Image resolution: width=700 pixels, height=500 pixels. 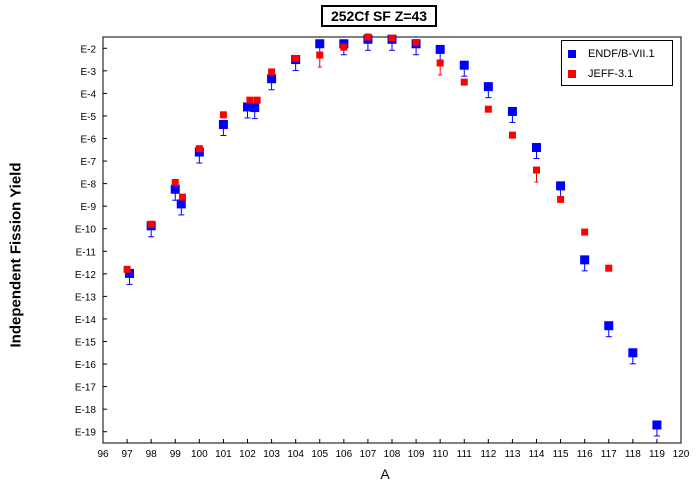 I want to click on legend-label-jeff: JEFF-3.1, so click(x=611, y=74).